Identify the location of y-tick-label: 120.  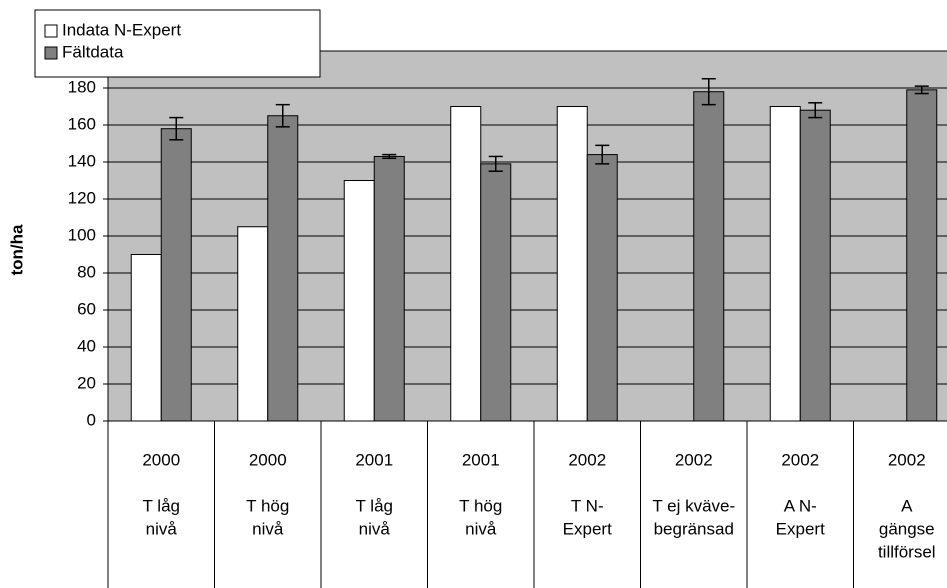
(82, 197).